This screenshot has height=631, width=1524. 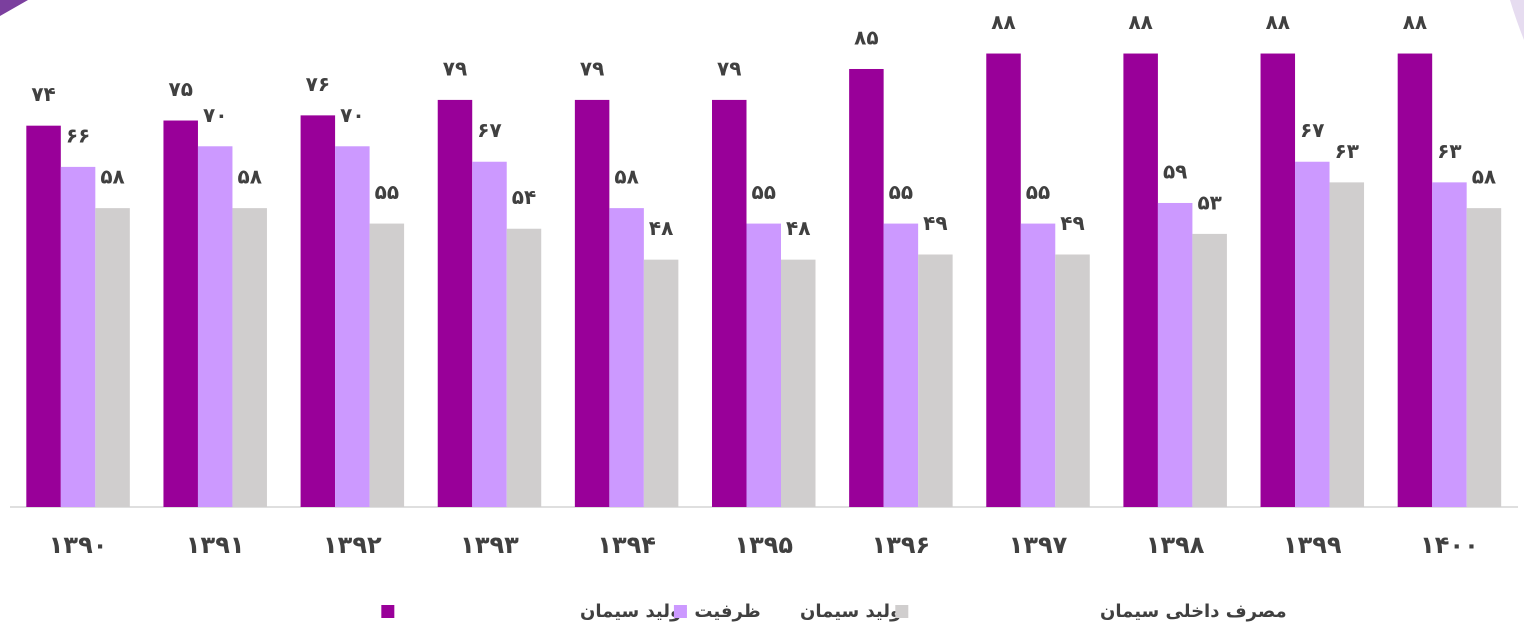 I want to click on data-label: ۷۶, so click(x=318, y=84).